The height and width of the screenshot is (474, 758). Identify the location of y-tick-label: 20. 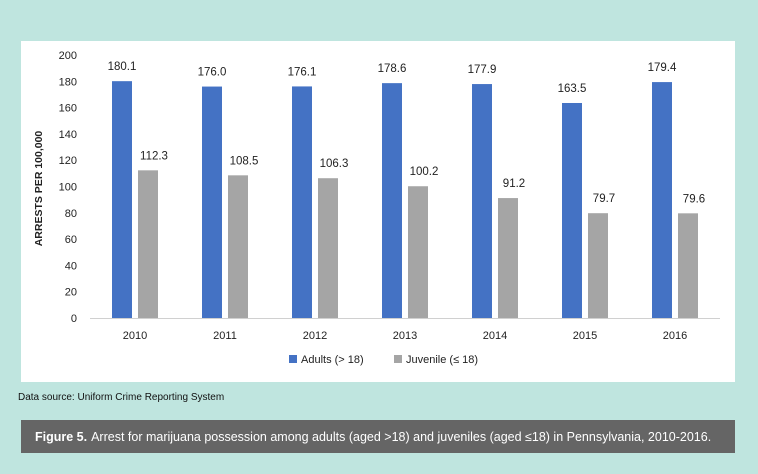
(71, 293).